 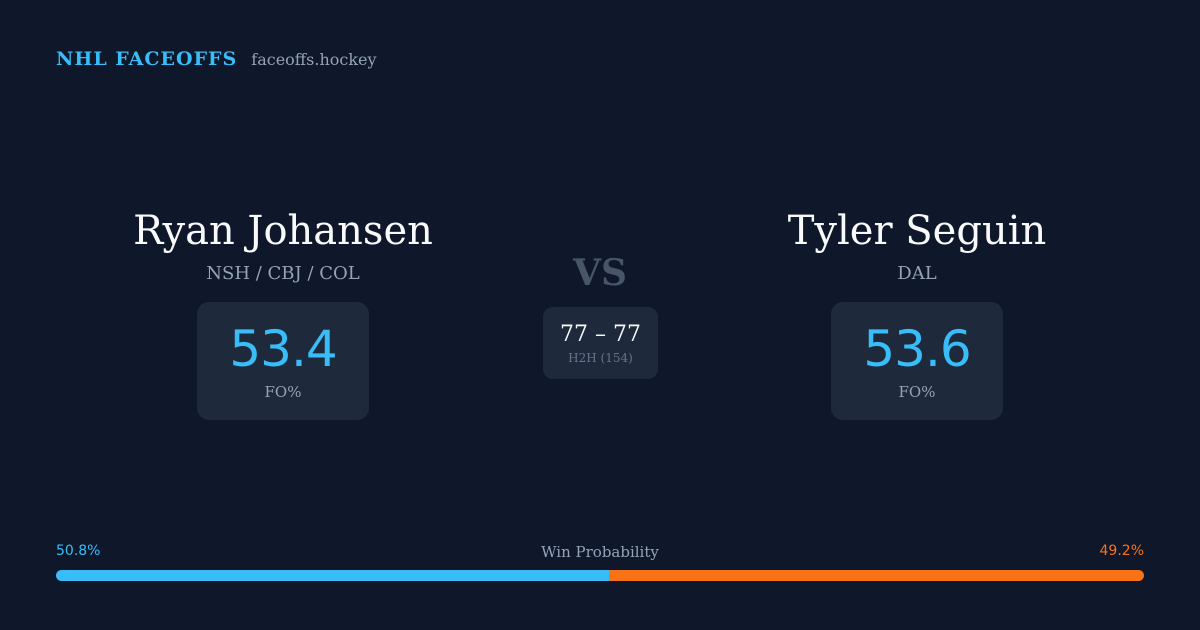 I want to click on player-right-fo-label: FO%, so click(x=917, y=392).